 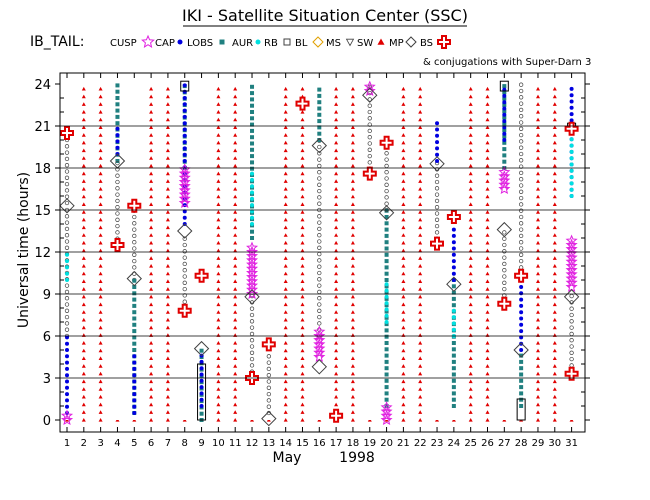 What do you see at coordinates (151, 443) in the screenshot?
I see `x-tick-label: 6` at bounding box center [151, 443].